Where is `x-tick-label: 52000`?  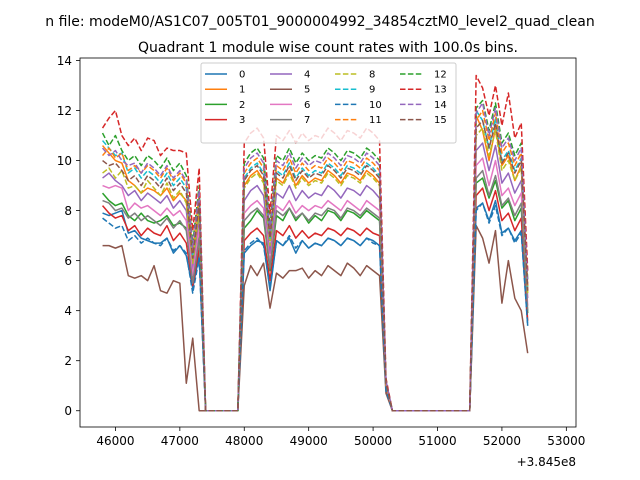
x-tick-label: 52000 is located at coordinates (502, 441).